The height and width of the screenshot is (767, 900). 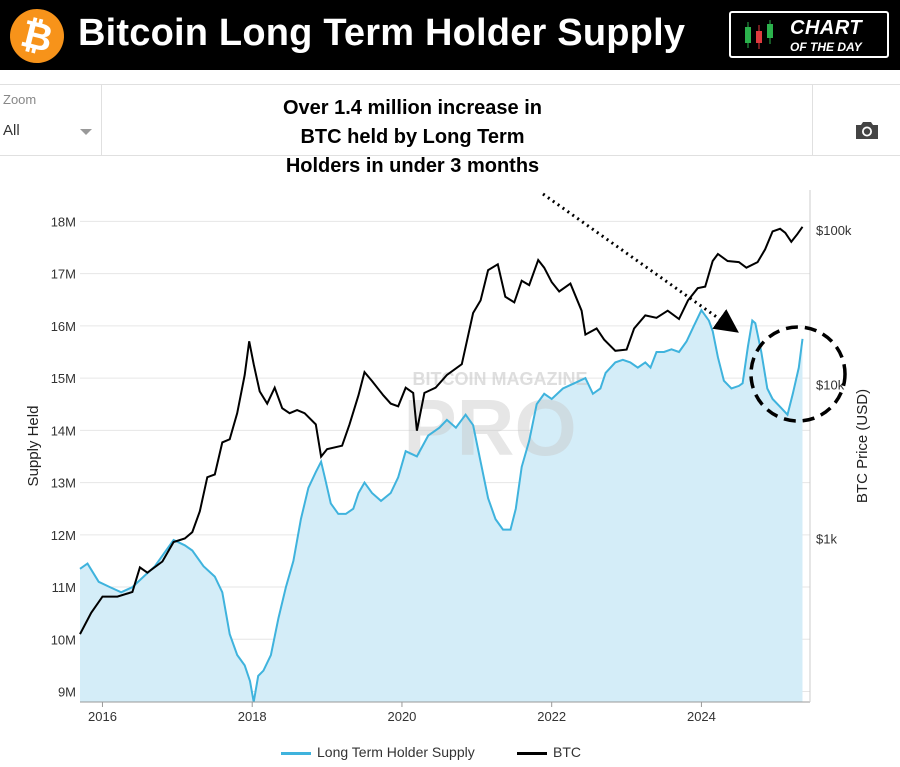 What do you see at coordinates (867, 130) in the screenshot?
I see `camera-icon` at bounding box center [867, 130].